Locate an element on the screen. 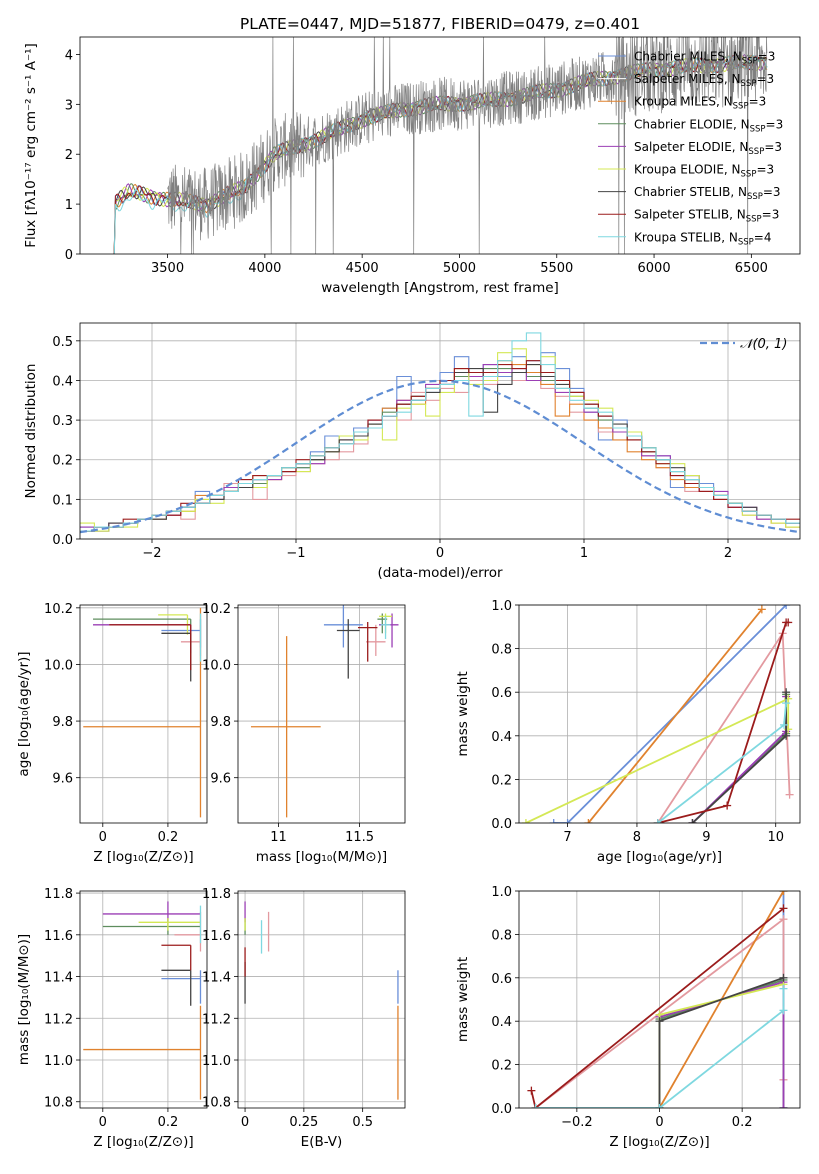  x-tick-label: 5000 is located at coordinates (459, 268).